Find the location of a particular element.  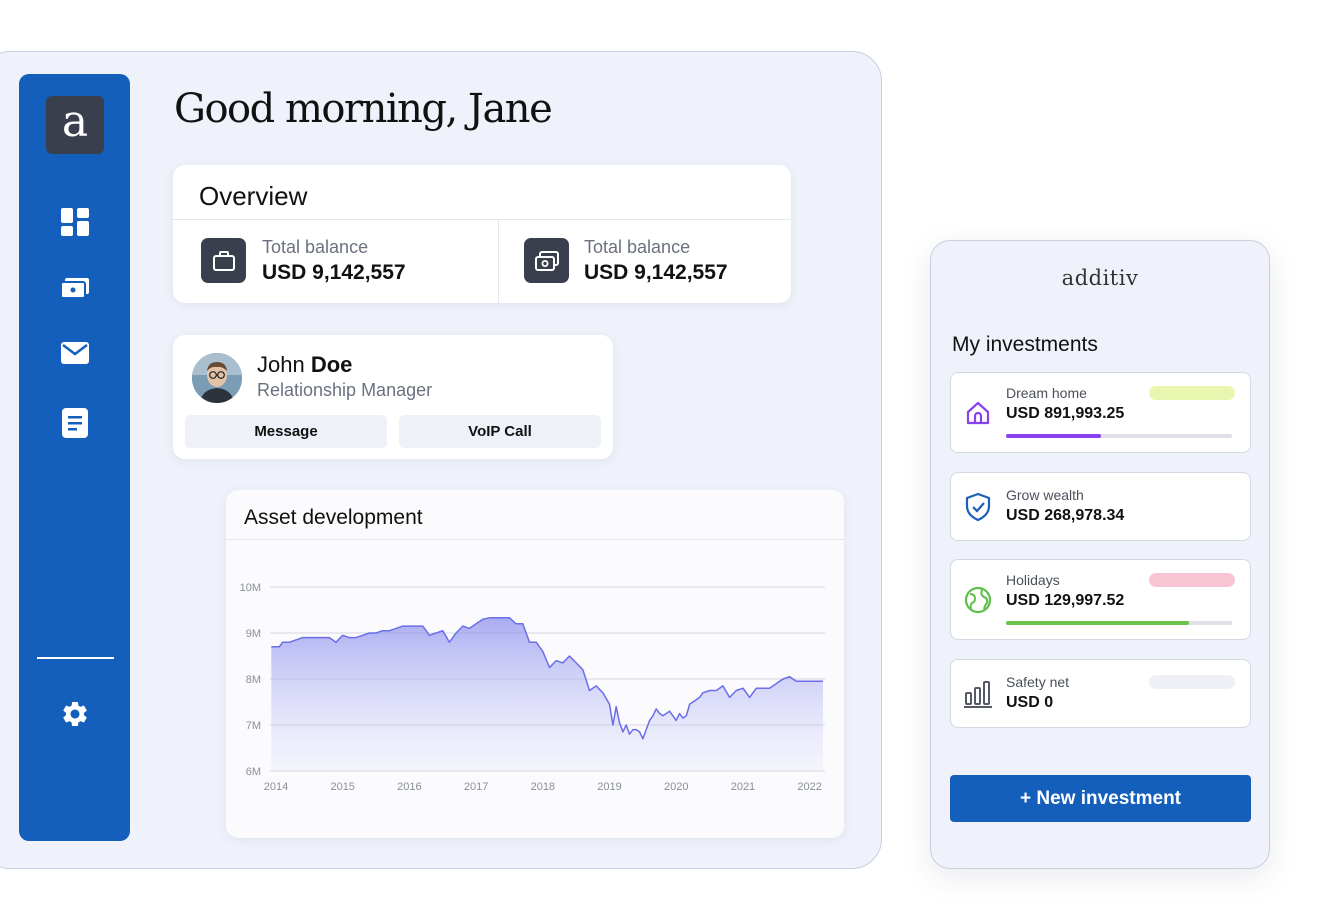

shield-check-icon is located at coordinates (978, 507).